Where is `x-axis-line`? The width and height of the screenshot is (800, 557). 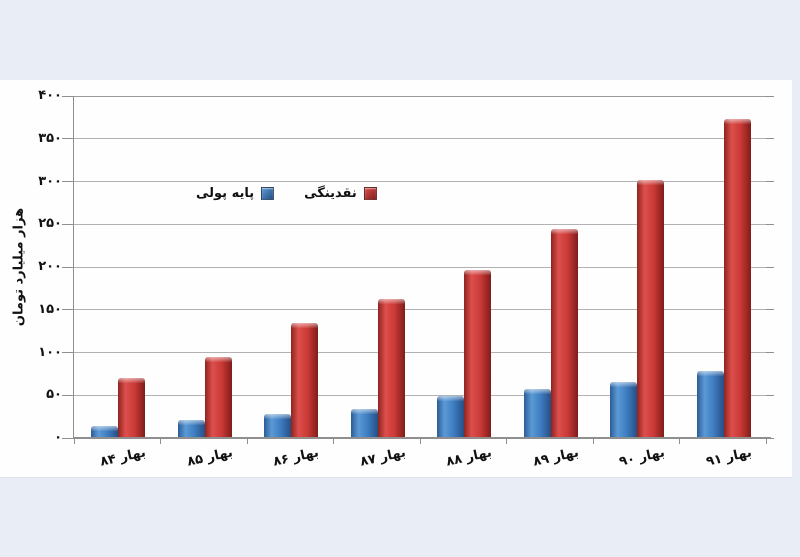
x-axis-line is located at coordinates (422, 438).